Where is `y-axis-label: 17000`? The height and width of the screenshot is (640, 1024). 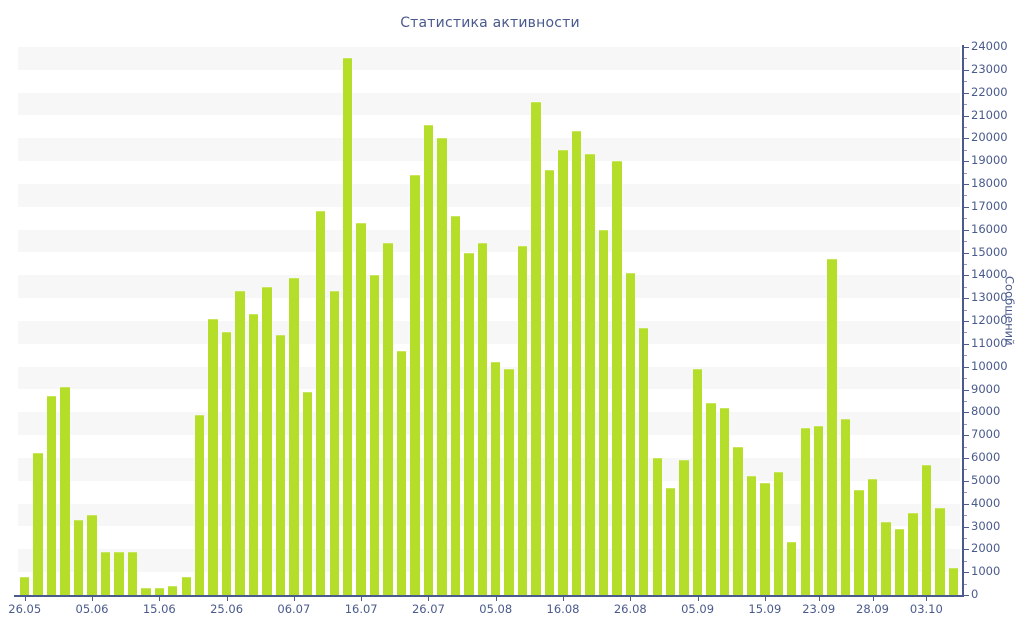 y-axis-label: 17000 is located at coordinates (989, 205).